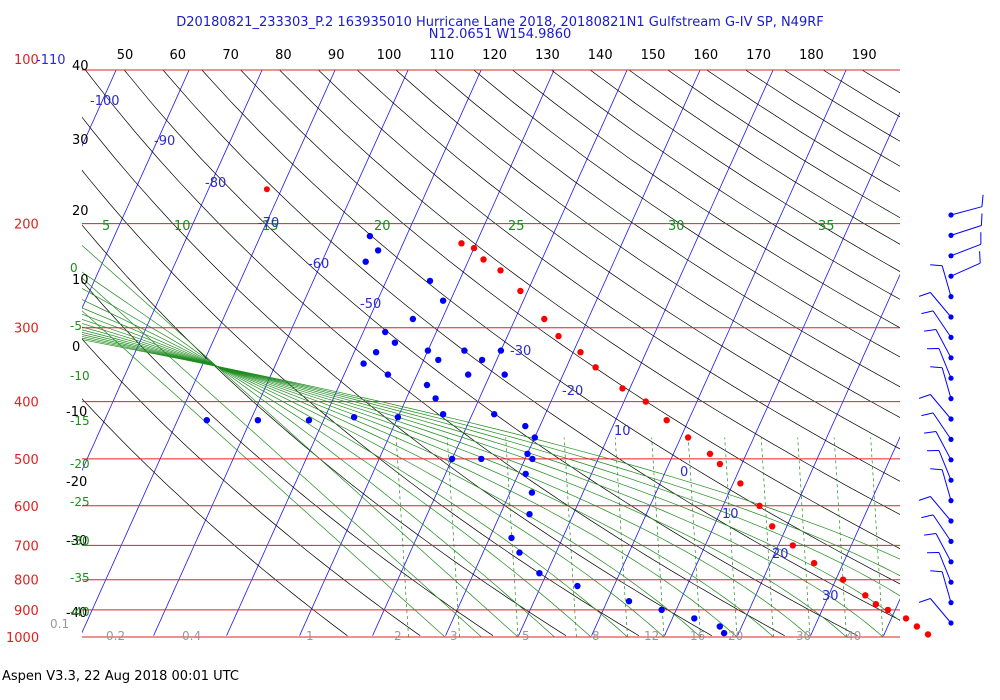 This screenshot has height=700, width=1000. I want to click on mixing-ratio-label: 20, so click(735, 636).